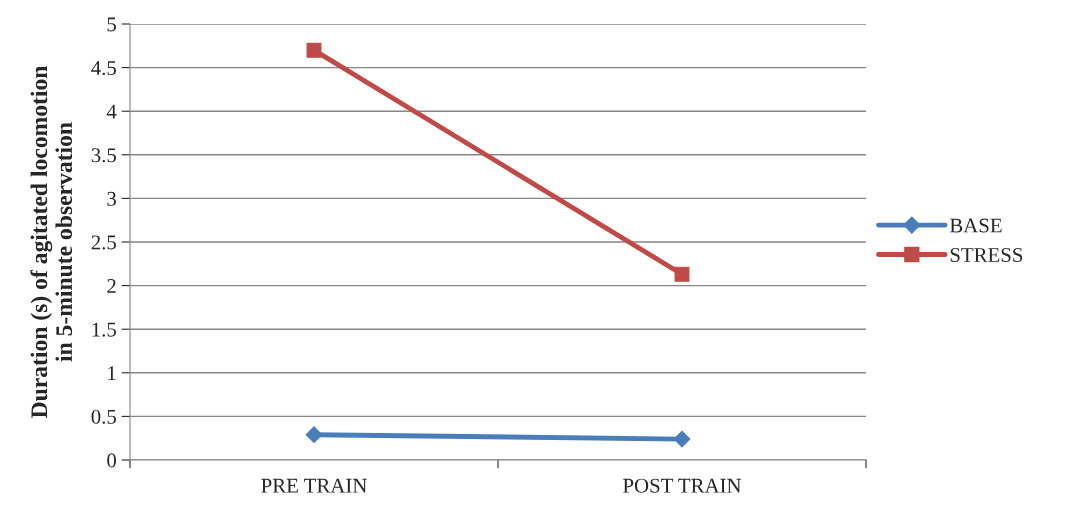  Describe the element at coordinates (111, 198) in the screenshot. I see `y-tick-label: 3` at that location.